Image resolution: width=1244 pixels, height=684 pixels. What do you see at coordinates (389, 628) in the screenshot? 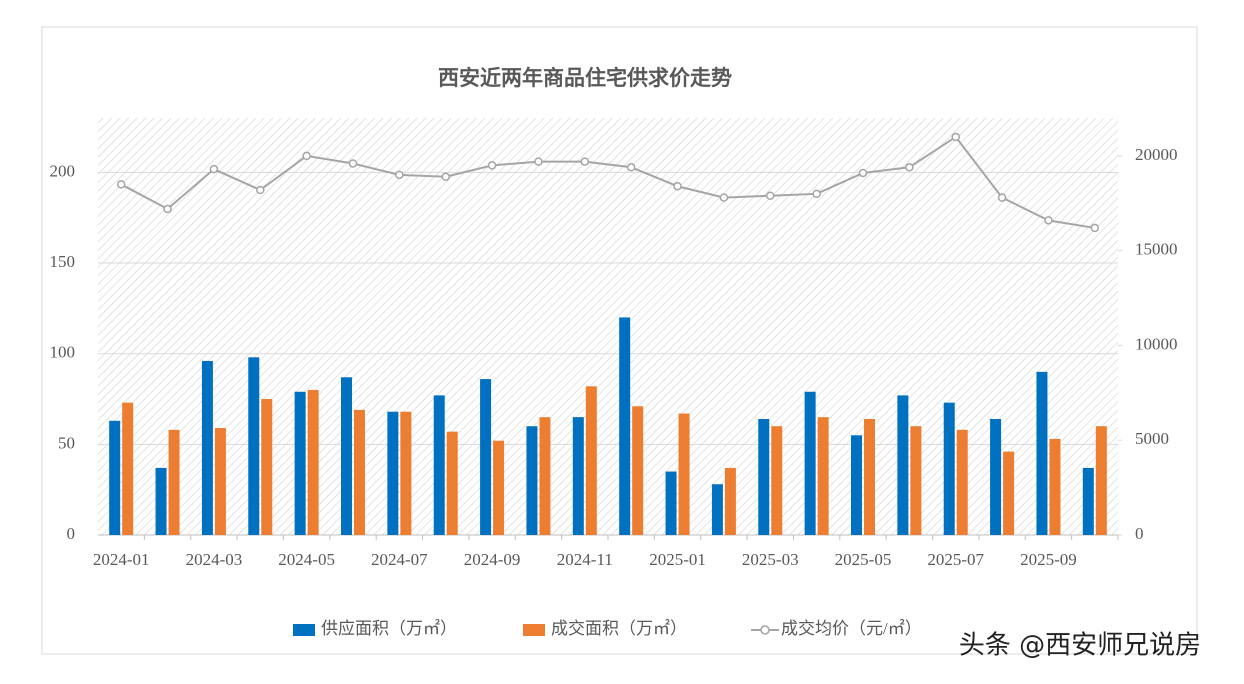
I see `legend-label: 供应面积（万㎡）` at bounding box center [389, 628].